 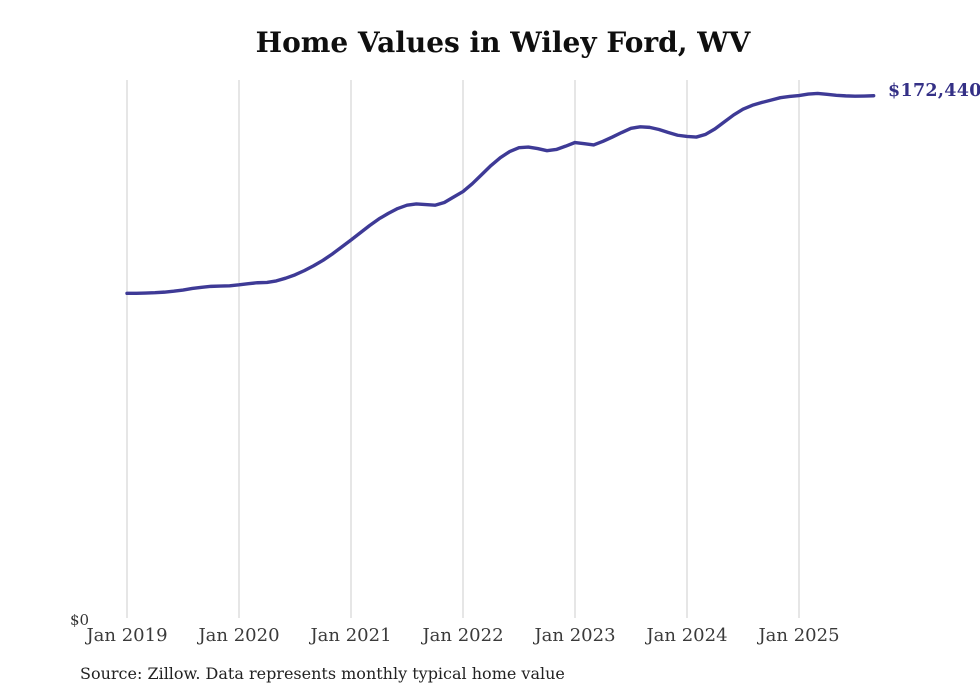 I want to click on chart-title: Home Values in Wiley Ford, WV, so click(x=503, y=42).